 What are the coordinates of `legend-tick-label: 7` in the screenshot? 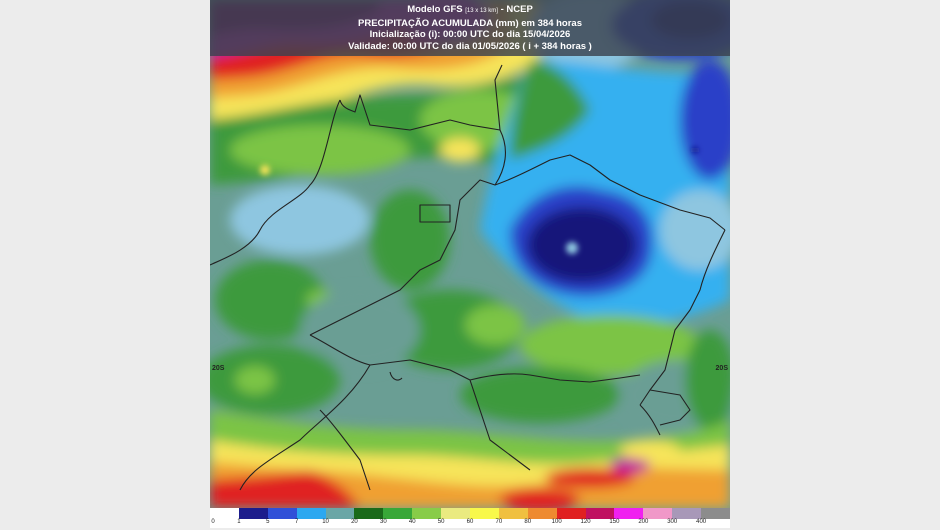 It's located at (296, 522).